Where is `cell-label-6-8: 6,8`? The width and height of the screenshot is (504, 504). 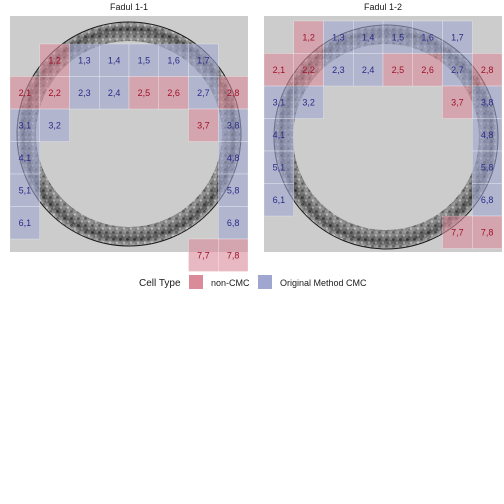 cell-label-6-8: 6,8 is located at coordinates (487, 200).